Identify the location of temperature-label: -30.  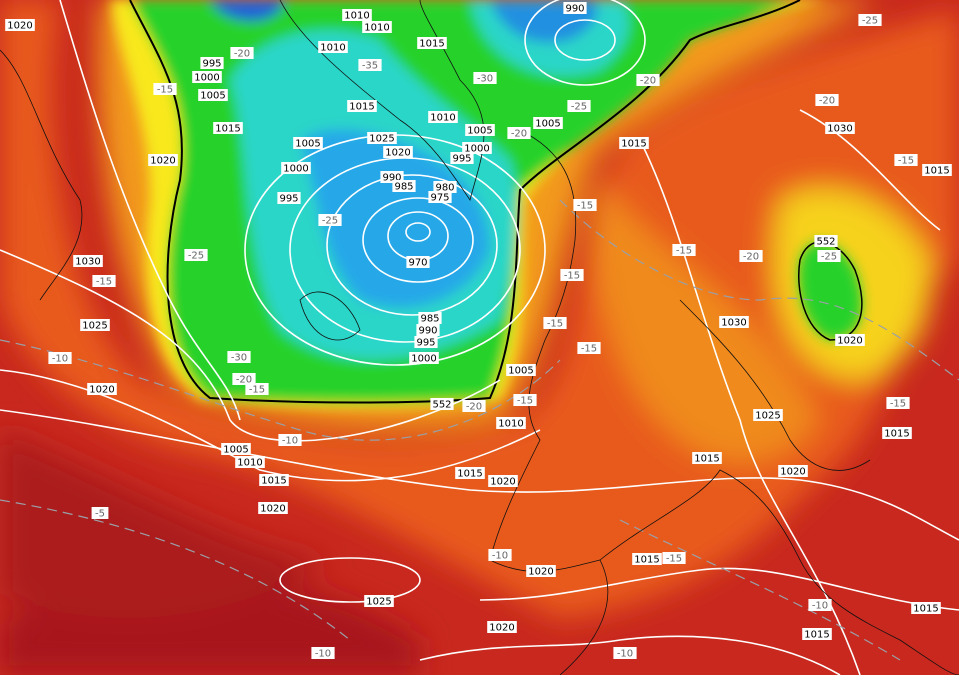
(239, 358).